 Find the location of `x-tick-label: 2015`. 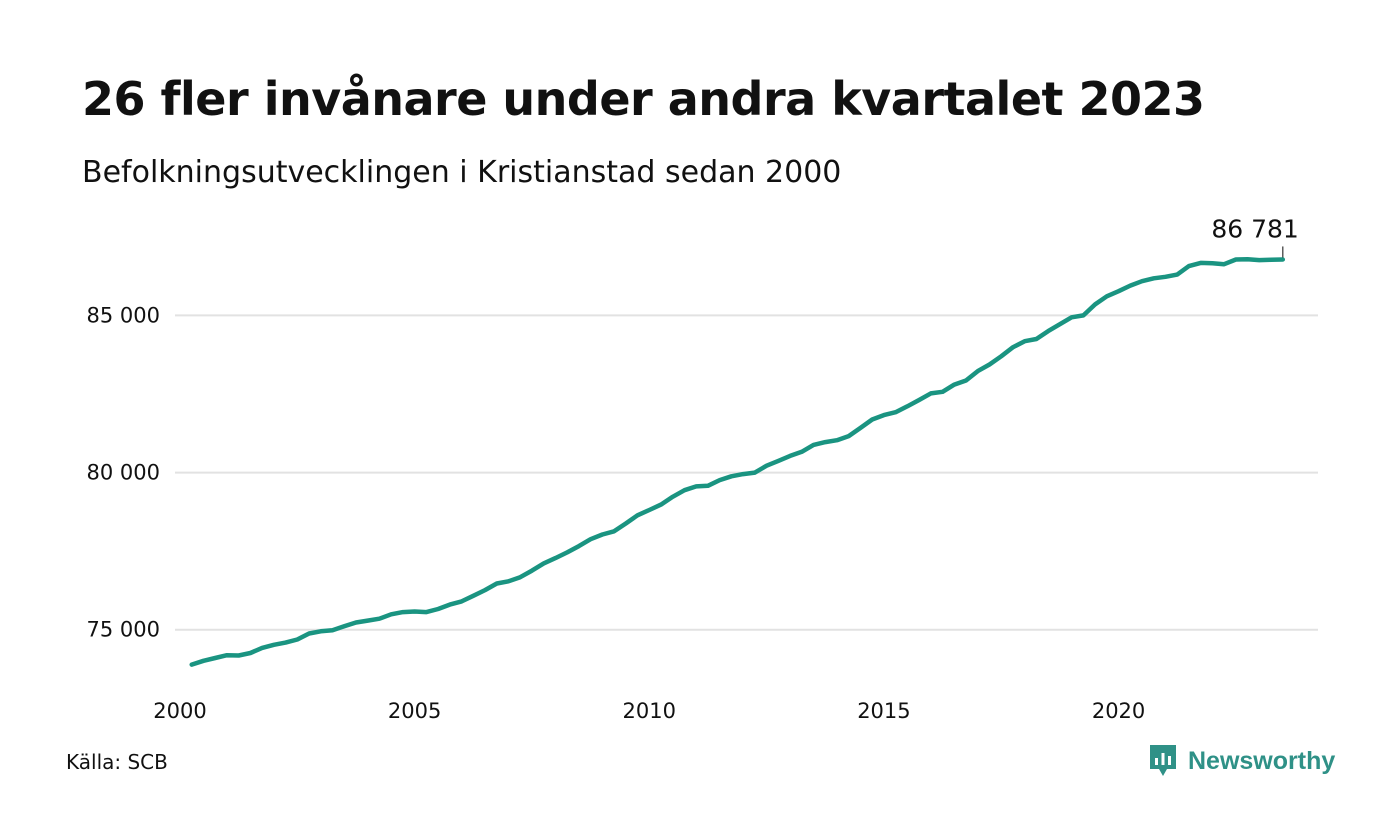

x-tick-label: 2015 is located at coordinates (883, 711).